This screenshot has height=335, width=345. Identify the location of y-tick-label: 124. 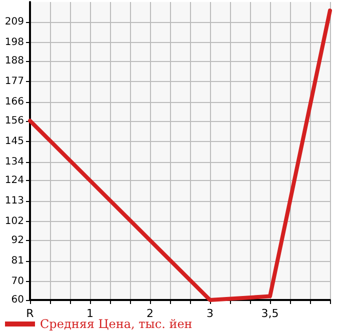
(14, 180).